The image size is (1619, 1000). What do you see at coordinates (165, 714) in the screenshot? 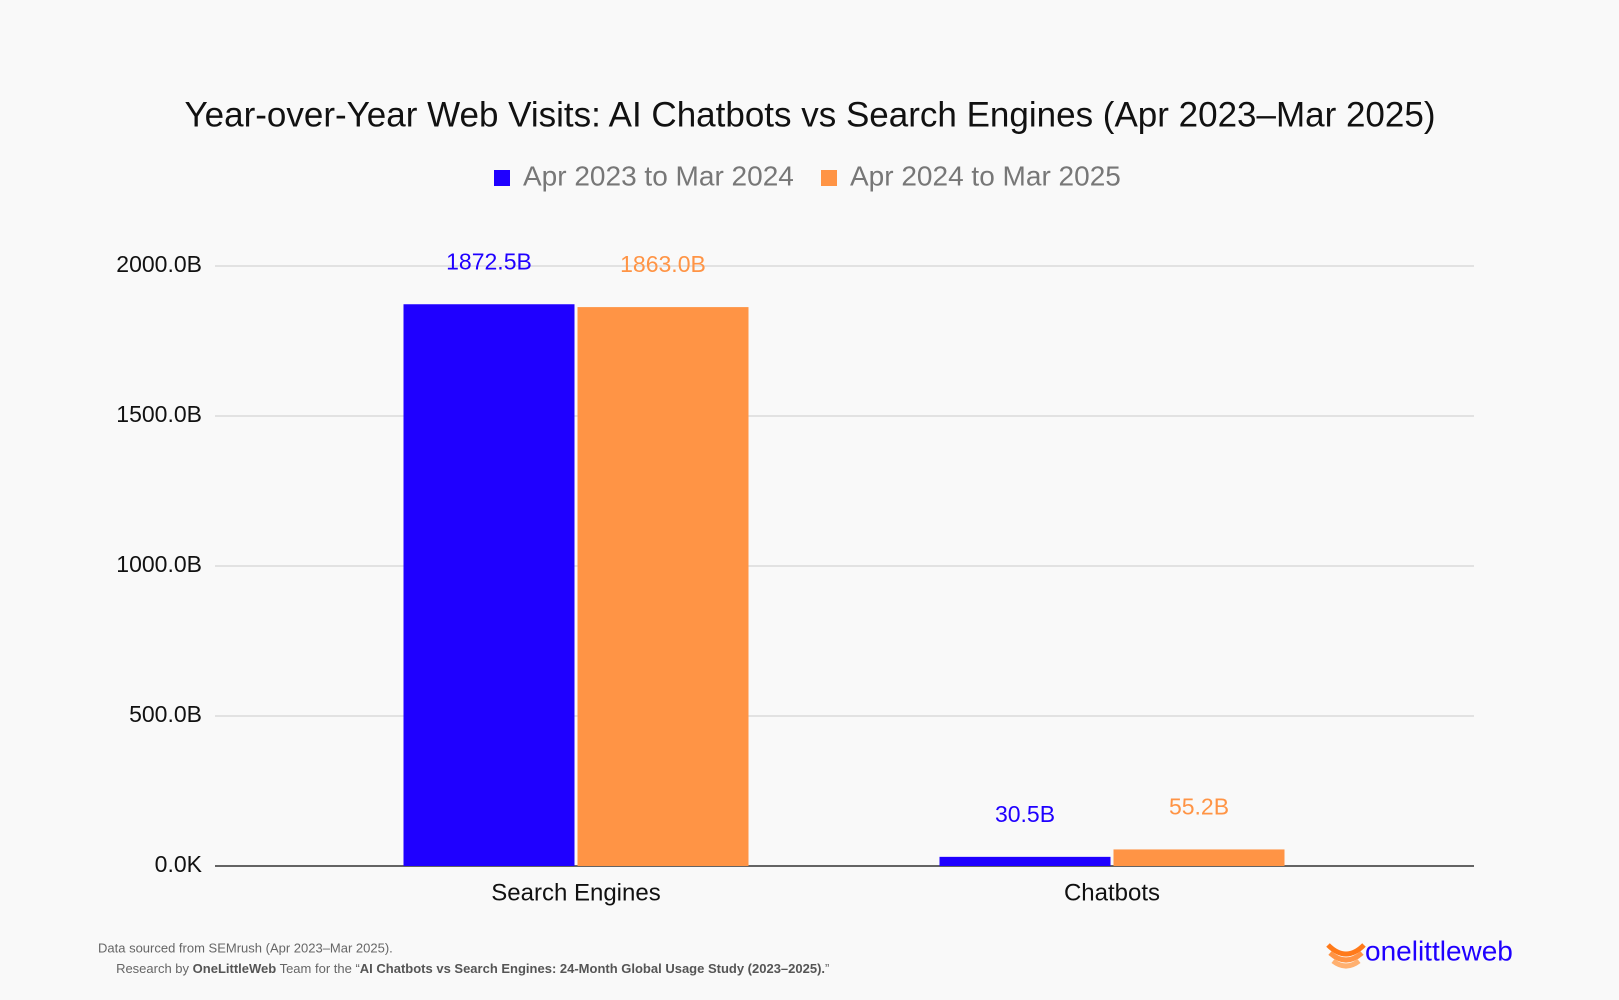
I see `y-tick-label: 500.0B` at bounding box center [165, 714].